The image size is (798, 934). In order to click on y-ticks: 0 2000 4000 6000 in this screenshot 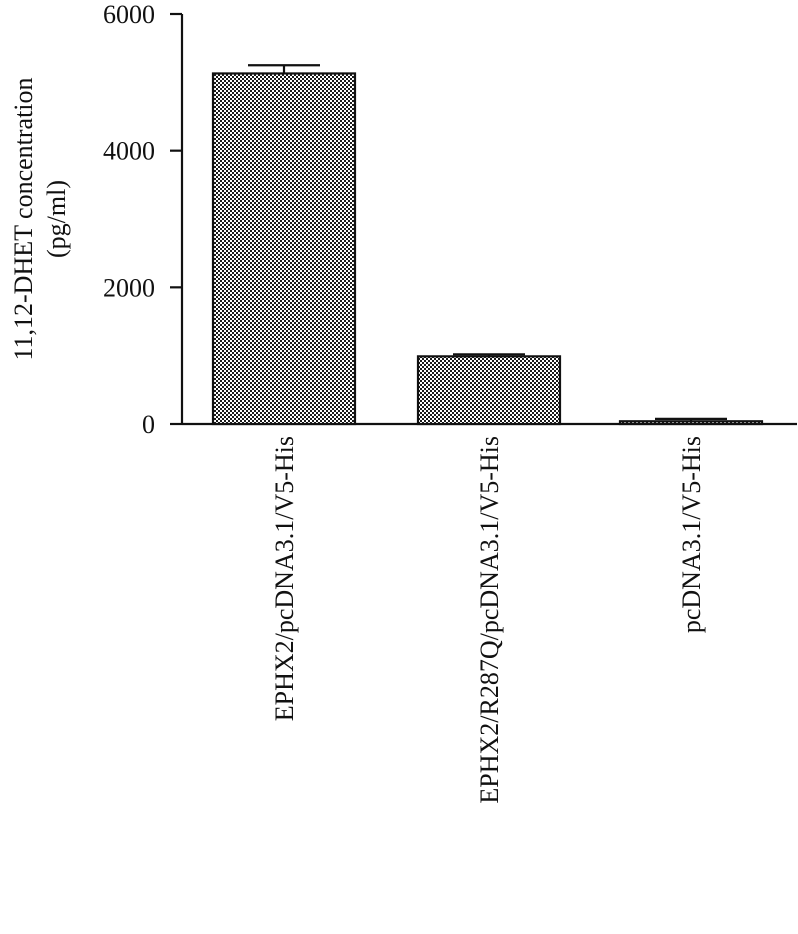, I will do `click(142, 219)`.